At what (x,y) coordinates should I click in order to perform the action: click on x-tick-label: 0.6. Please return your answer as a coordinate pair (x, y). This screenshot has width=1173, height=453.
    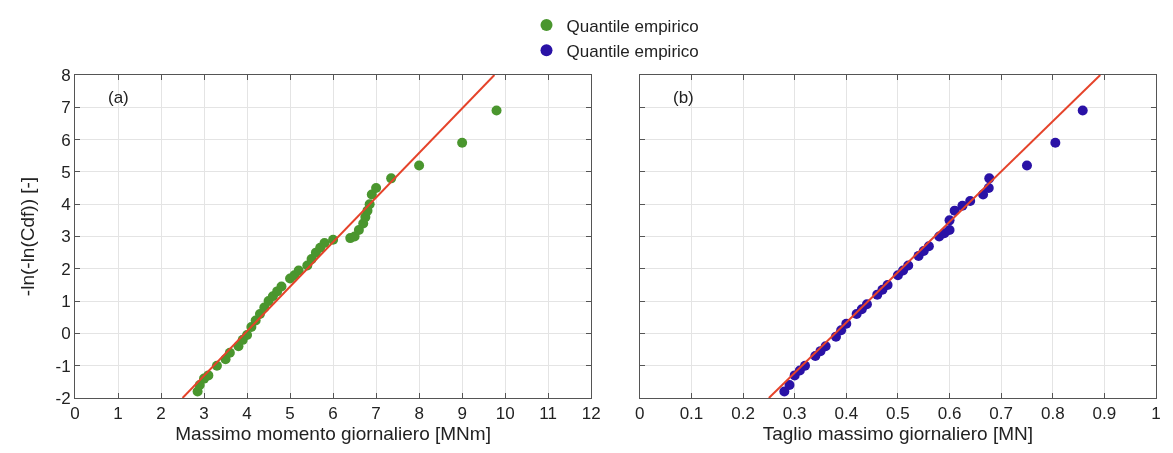
    Looking at the image, I should click on (949, 414).